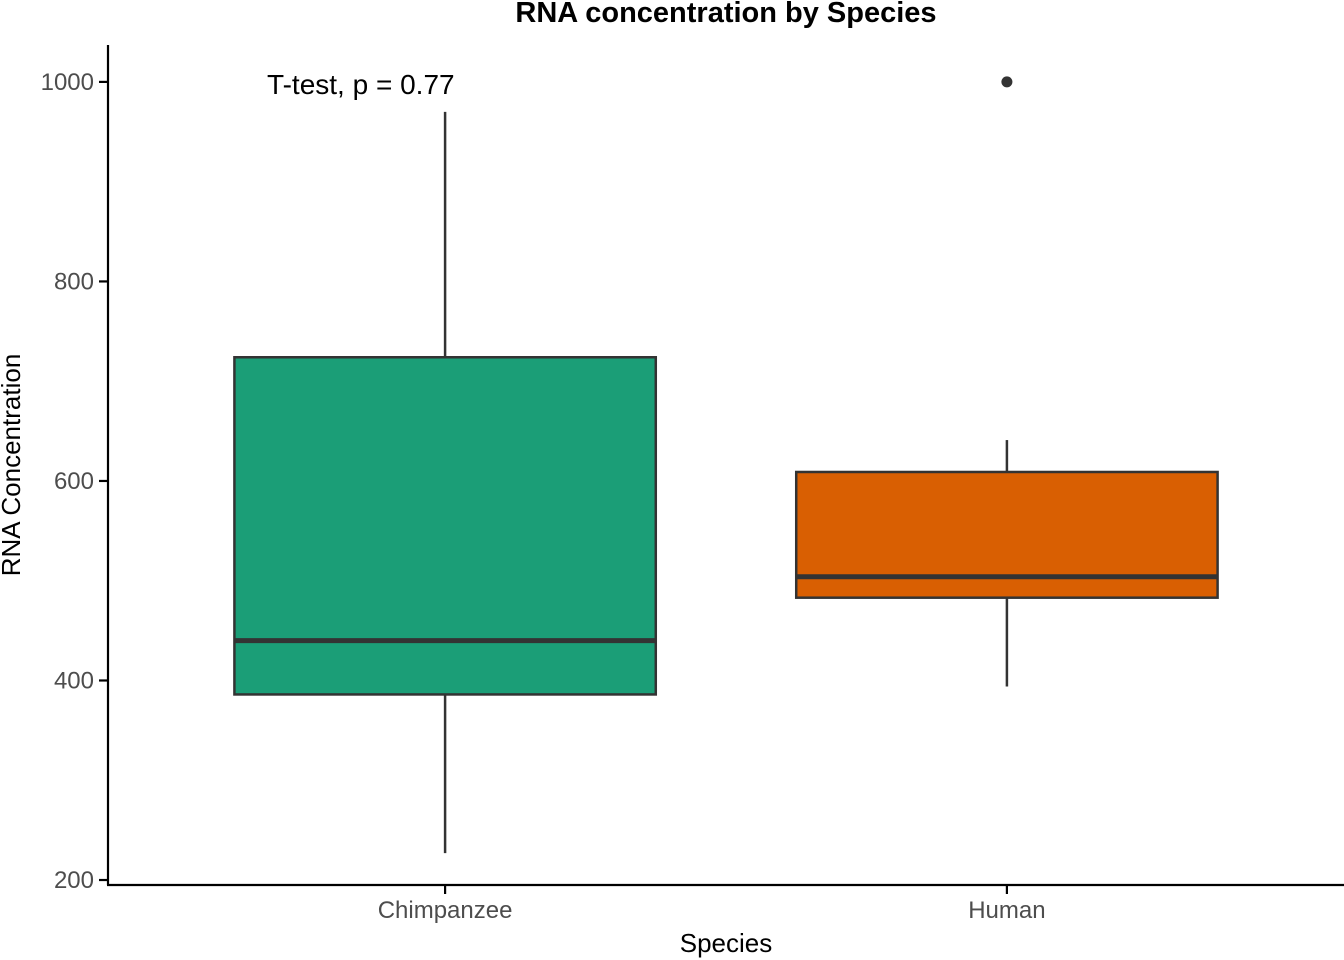 The height and width of the screenshot is (960, 1344). What do you see at coordinates (445, 910) in the screenshot?
I see `x-tick-label-chimpanzee: Chimpanzee` at bounding box center [445, 910].